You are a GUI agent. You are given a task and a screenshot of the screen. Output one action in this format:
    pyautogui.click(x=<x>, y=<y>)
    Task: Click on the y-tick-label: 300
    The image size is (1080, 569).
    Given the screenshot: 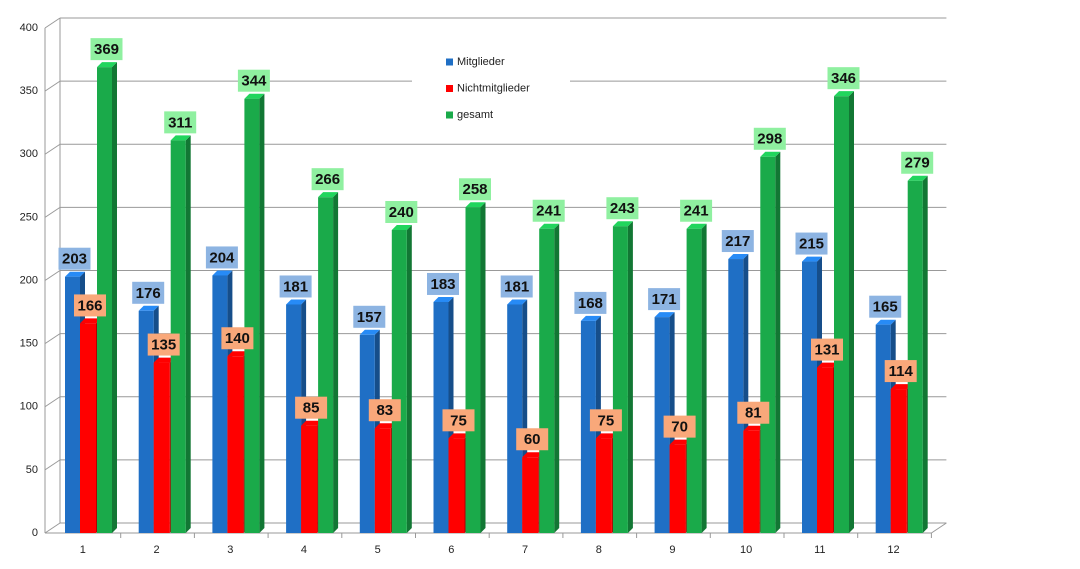 What is the action you would take?
    pyautogui.click(x=29, y=154)
    